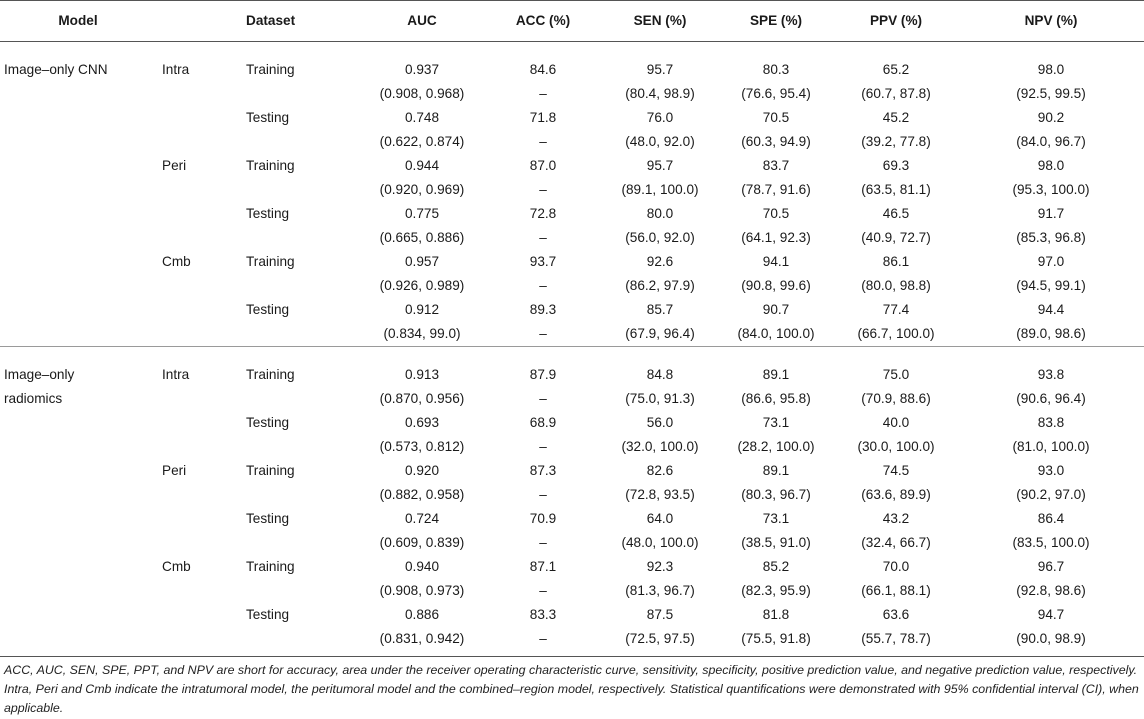  What do you see at coordinates (422, 117) in the screenshot?
I see `auc-value: 0.748` at bounding box center [422, 117].